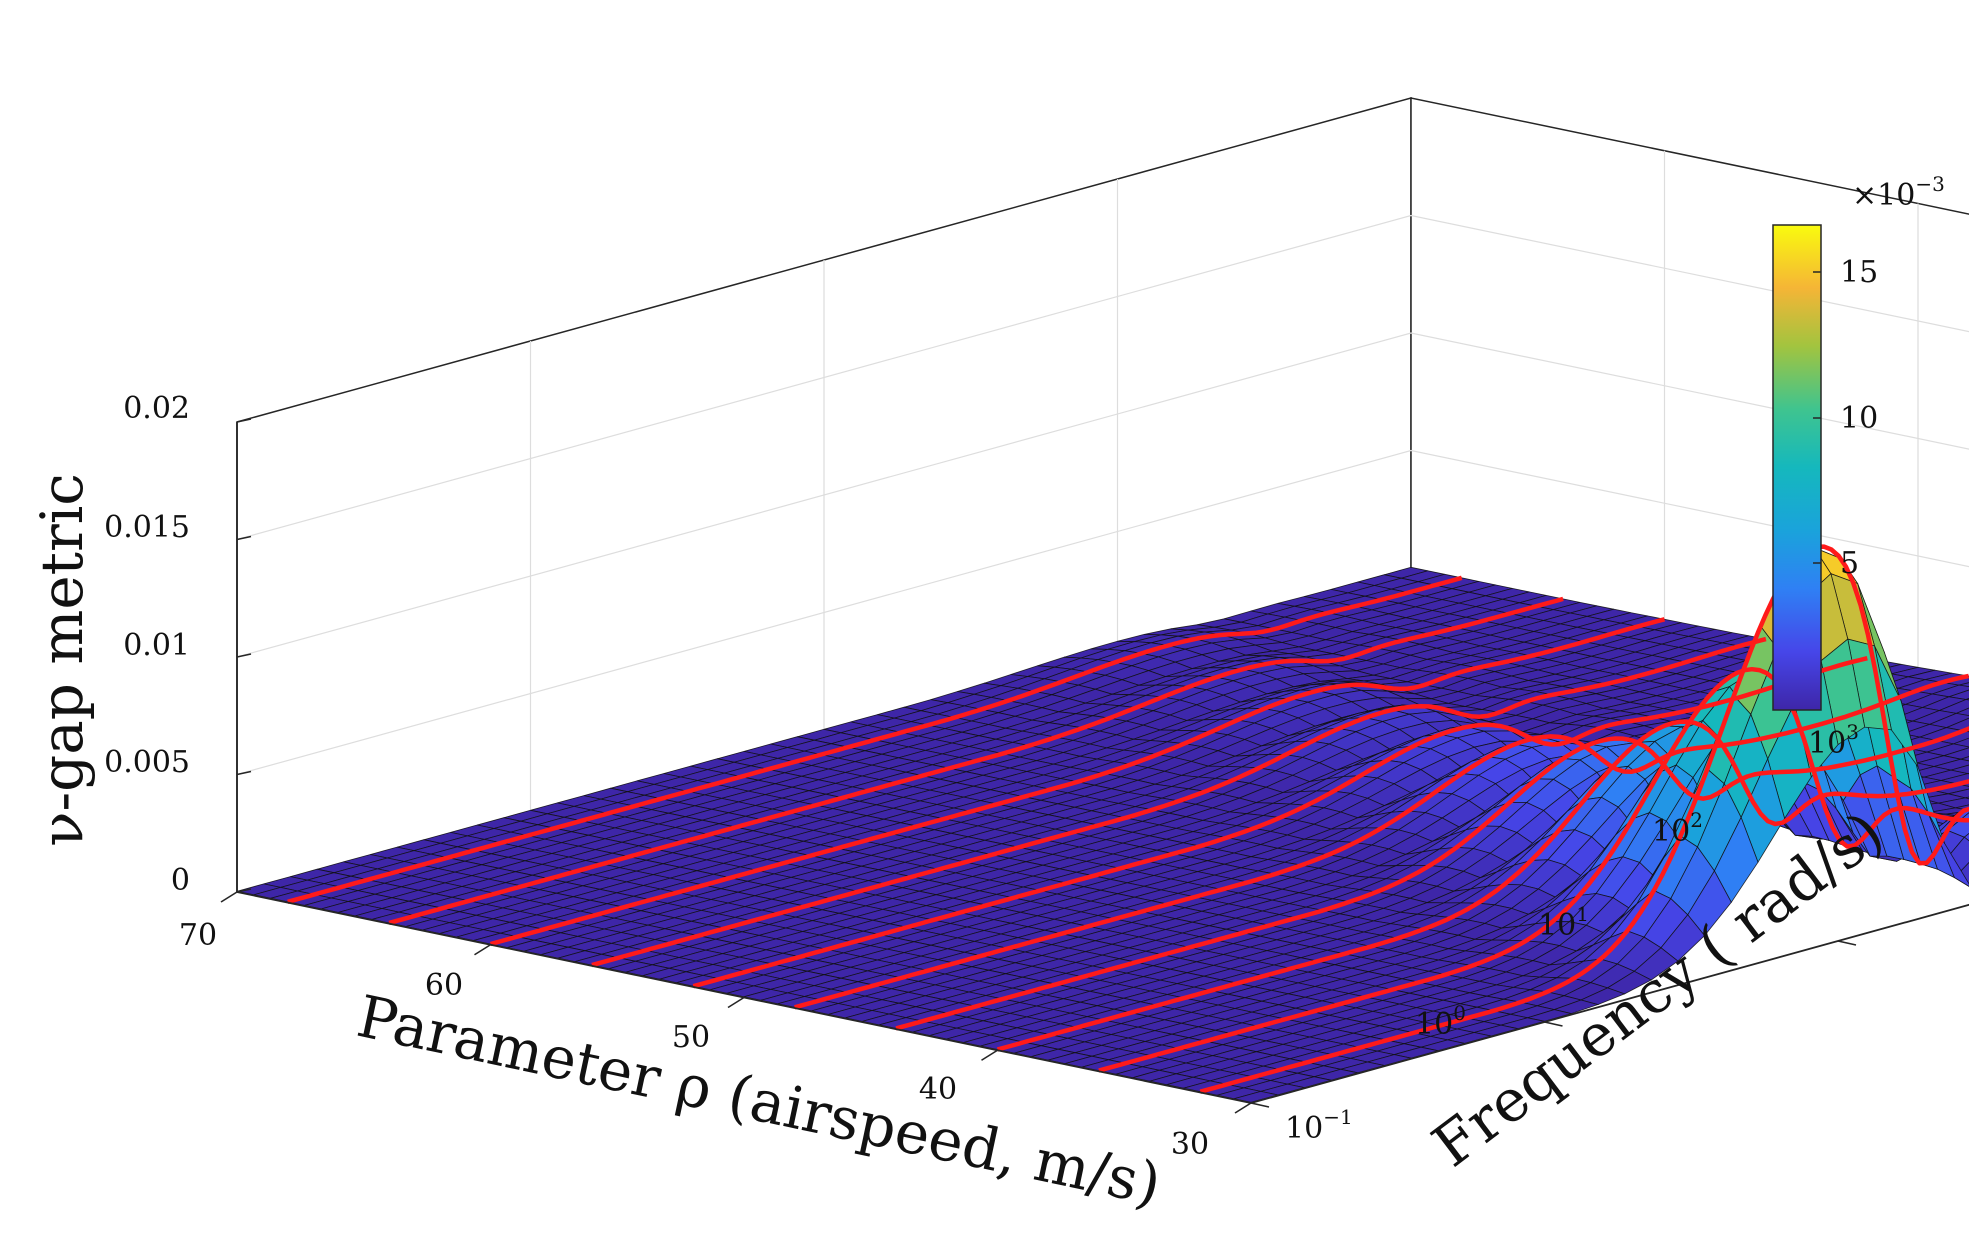 Image resolution: width=1969 pixels, height=1249 pixels. I want to click on z-tick-label-2: 0.01, so click(156, 645).